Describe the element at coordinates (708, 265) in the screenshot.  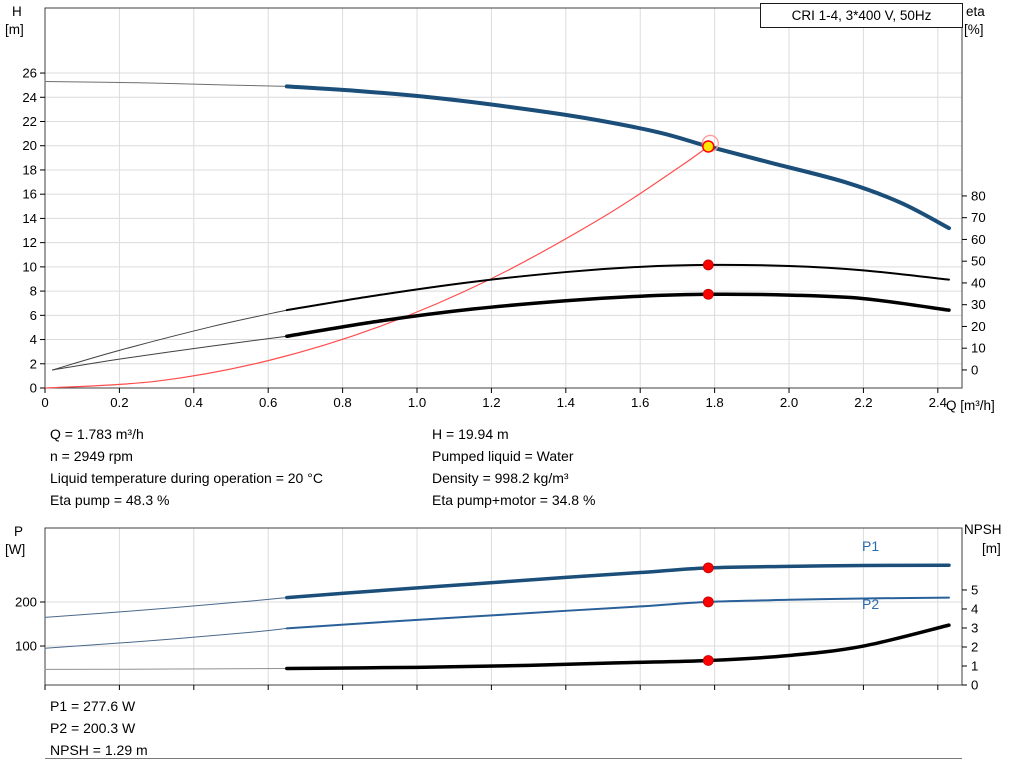
I see `eta-pump-duty-dot` at that location.